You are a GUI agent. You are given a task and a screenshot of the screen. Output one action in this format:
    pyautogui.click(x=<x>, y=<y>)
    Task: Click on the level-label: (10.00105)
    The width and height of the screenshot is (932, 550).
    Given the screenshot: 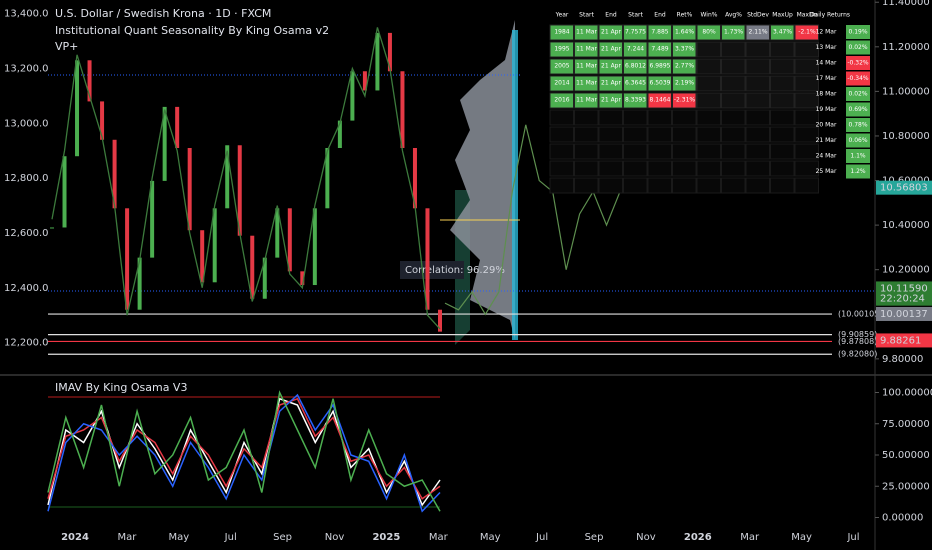 What is the action you would take?
    pyautogui.click(x=860, y=314)
    